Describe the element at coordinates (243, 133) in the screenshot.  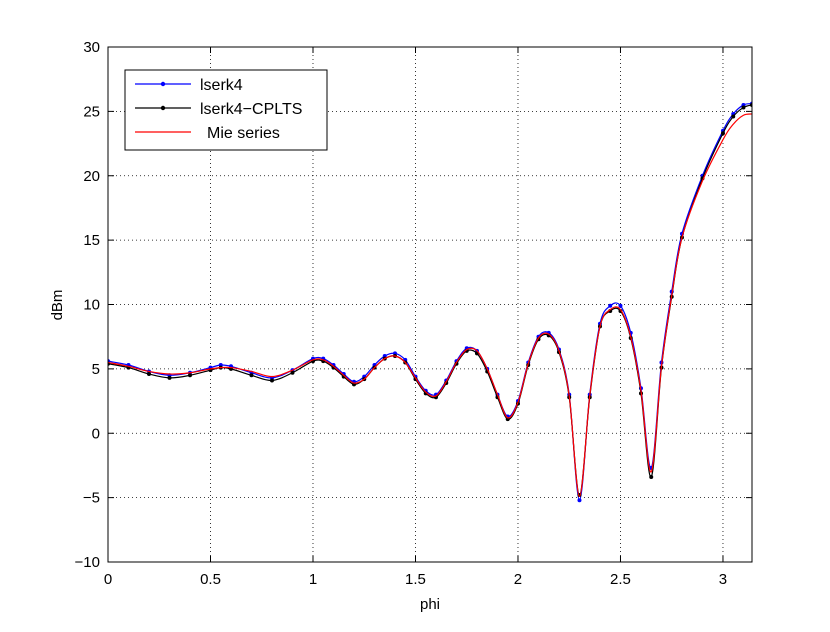
I see `legend-label: Mie series` at that location.